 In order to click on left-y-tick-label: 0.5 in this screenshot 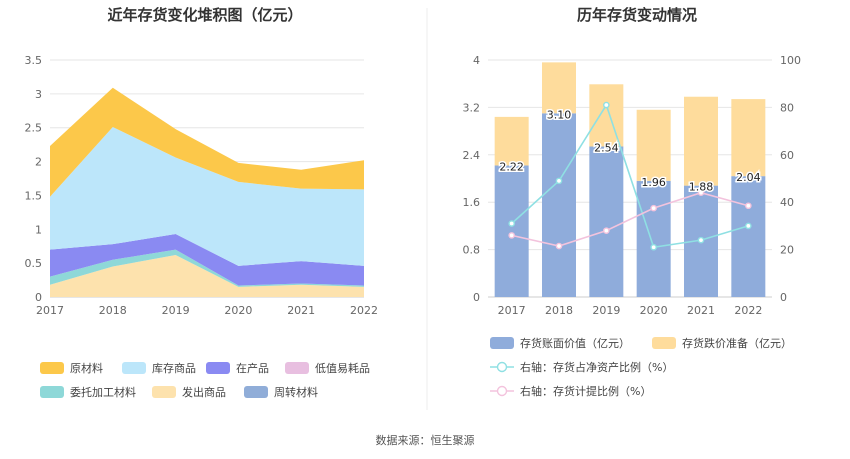, I will do `click(34, 263)`.